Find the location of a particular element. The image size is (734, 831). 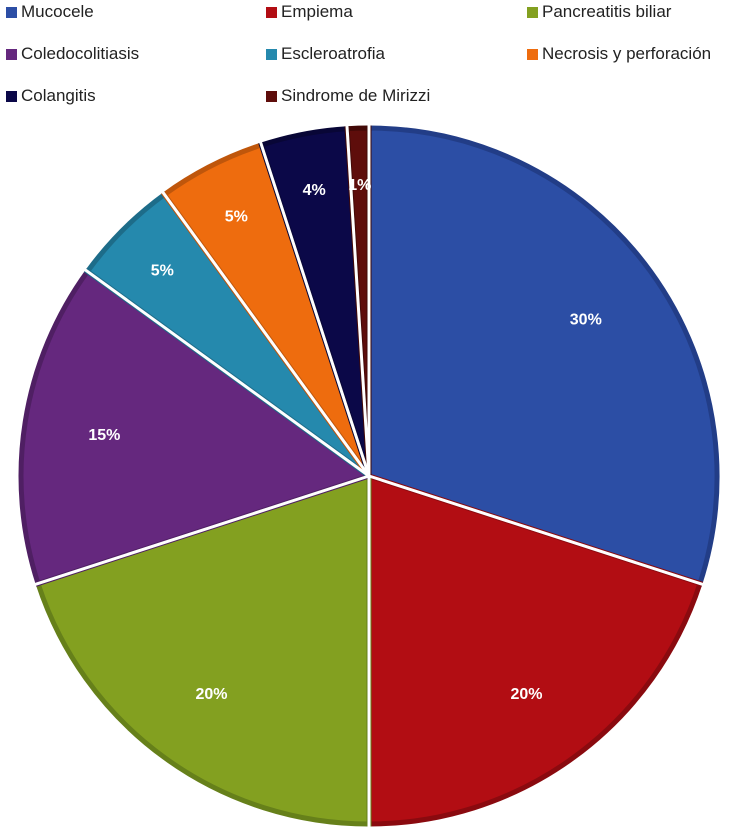

legend-label: Escleroatrofia is located at coordinates (333, 53).